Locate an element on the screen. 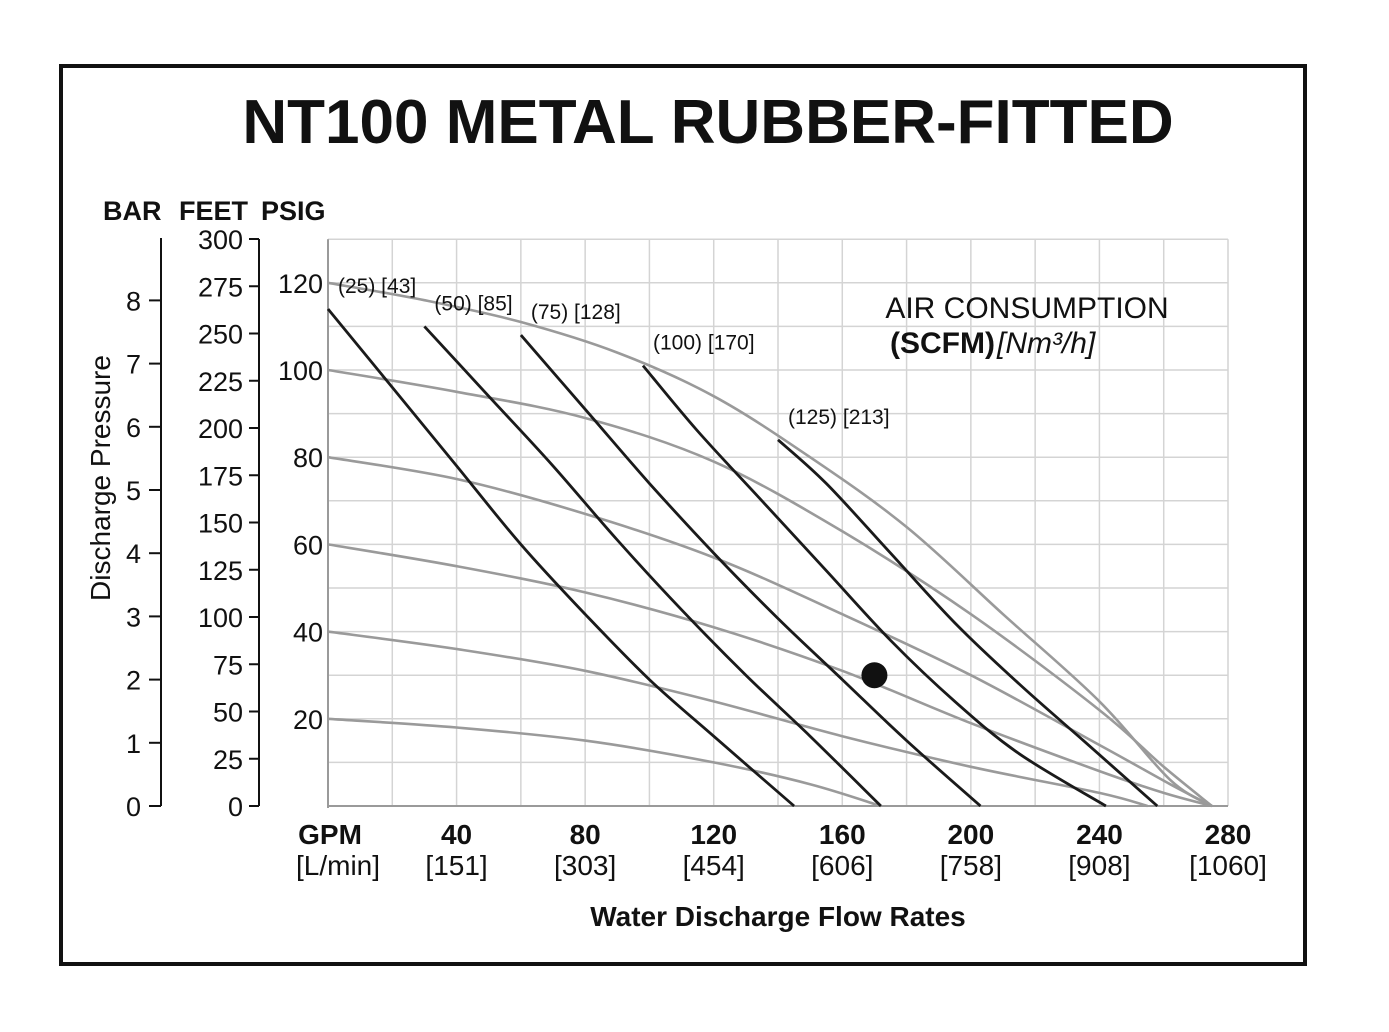  x-unit-primary: GPM is located at coordinates (330, 834).